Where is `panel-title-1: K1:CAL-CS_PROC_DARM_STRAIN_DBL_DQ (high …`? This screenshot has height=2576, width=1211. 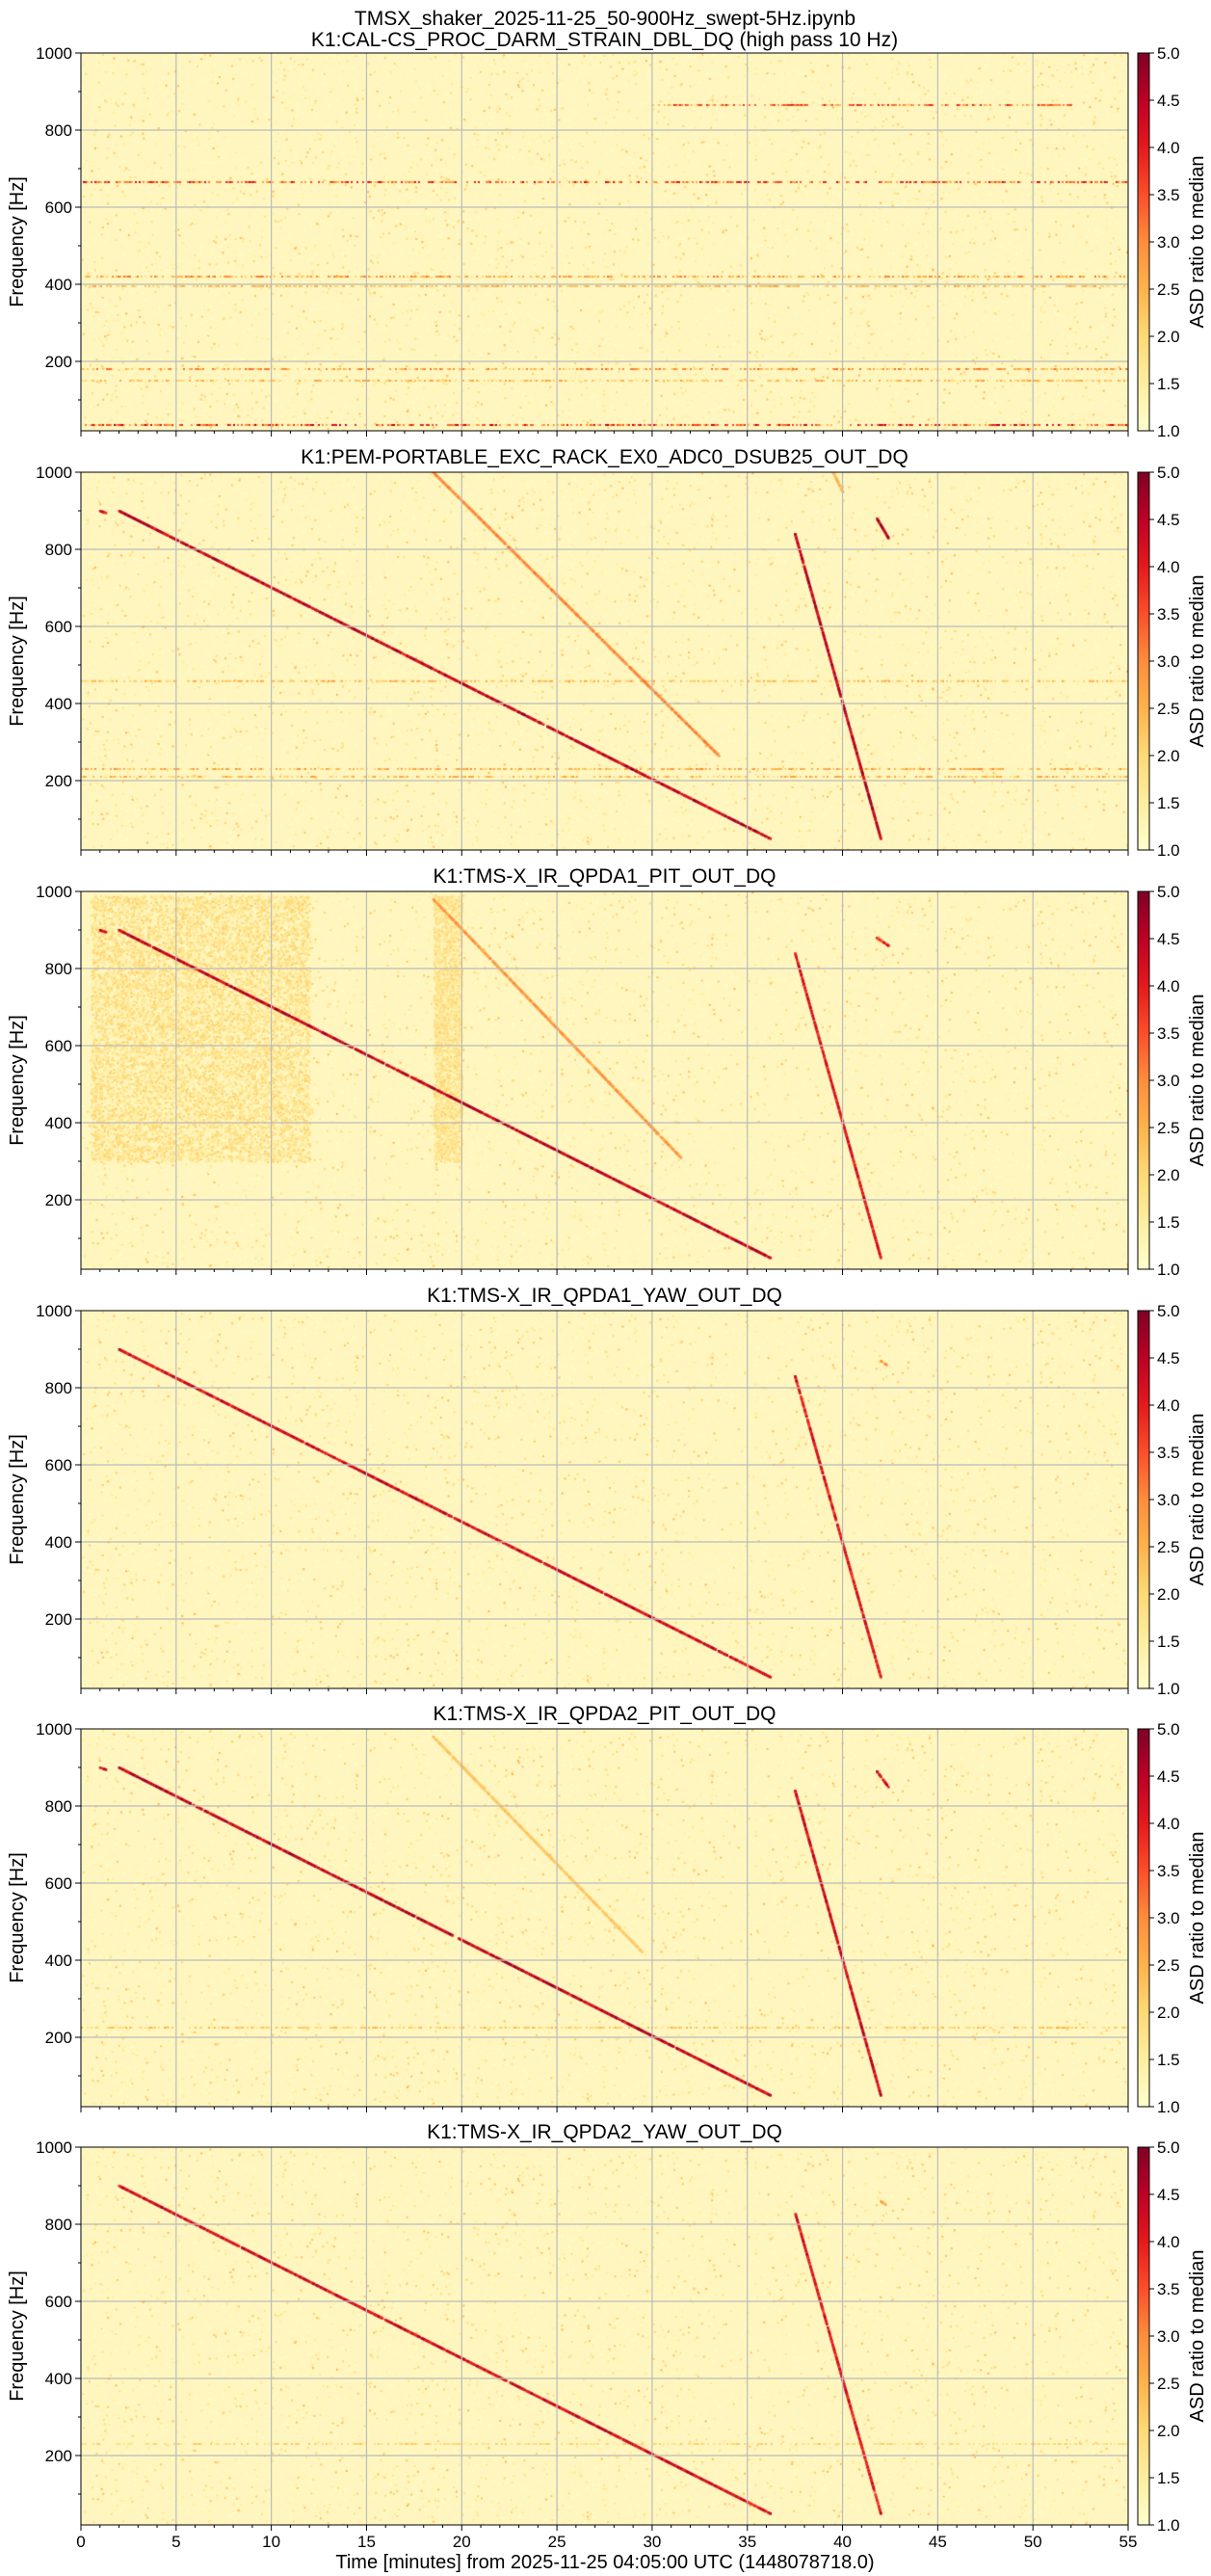 panel-title-1: K1:CAL-CS_PROC_DARM_STRAIN_DBL_DQ (high … is located at coordinates (604, 40).